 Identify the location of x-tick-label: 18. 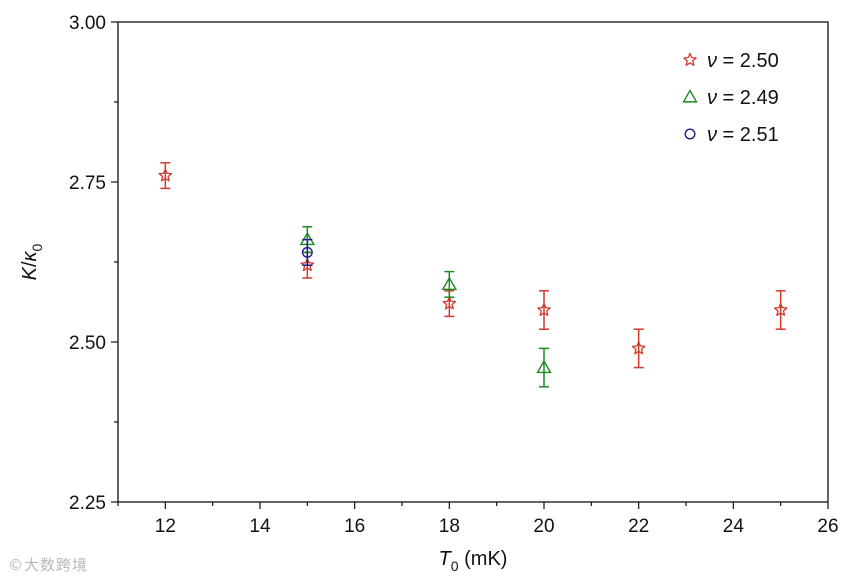
(449, 526).